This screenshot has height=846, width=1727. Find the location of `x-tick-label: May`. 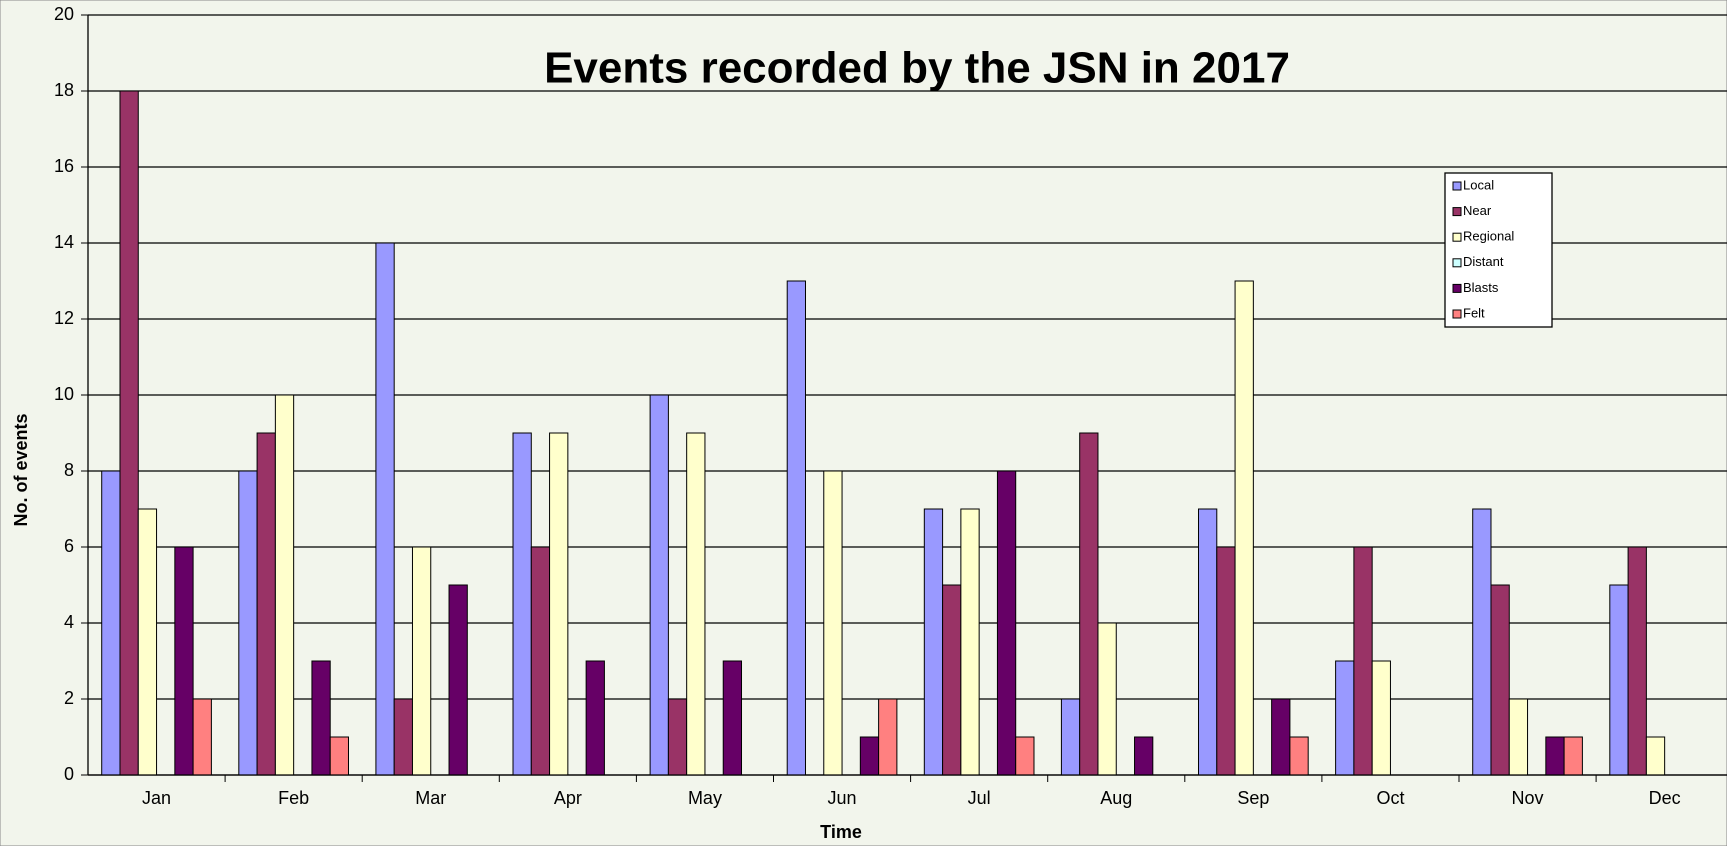

x-tick-label: May is located at coordinates (705, 798).